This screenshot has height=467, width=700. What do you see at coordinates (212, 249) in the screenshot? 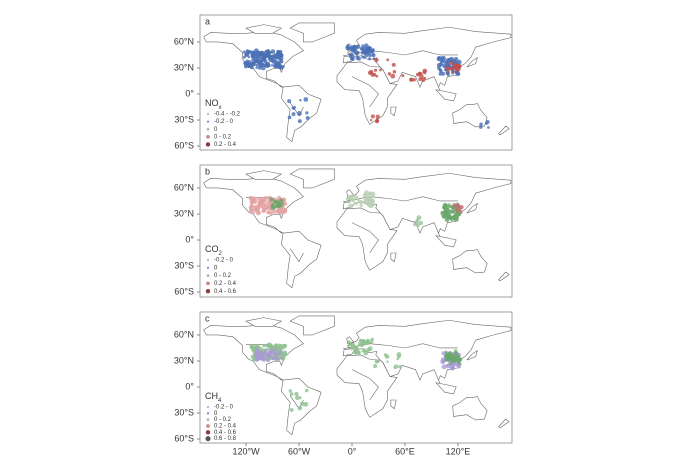
I see `legend-title-main: CO` at bounding box center [212, 249].